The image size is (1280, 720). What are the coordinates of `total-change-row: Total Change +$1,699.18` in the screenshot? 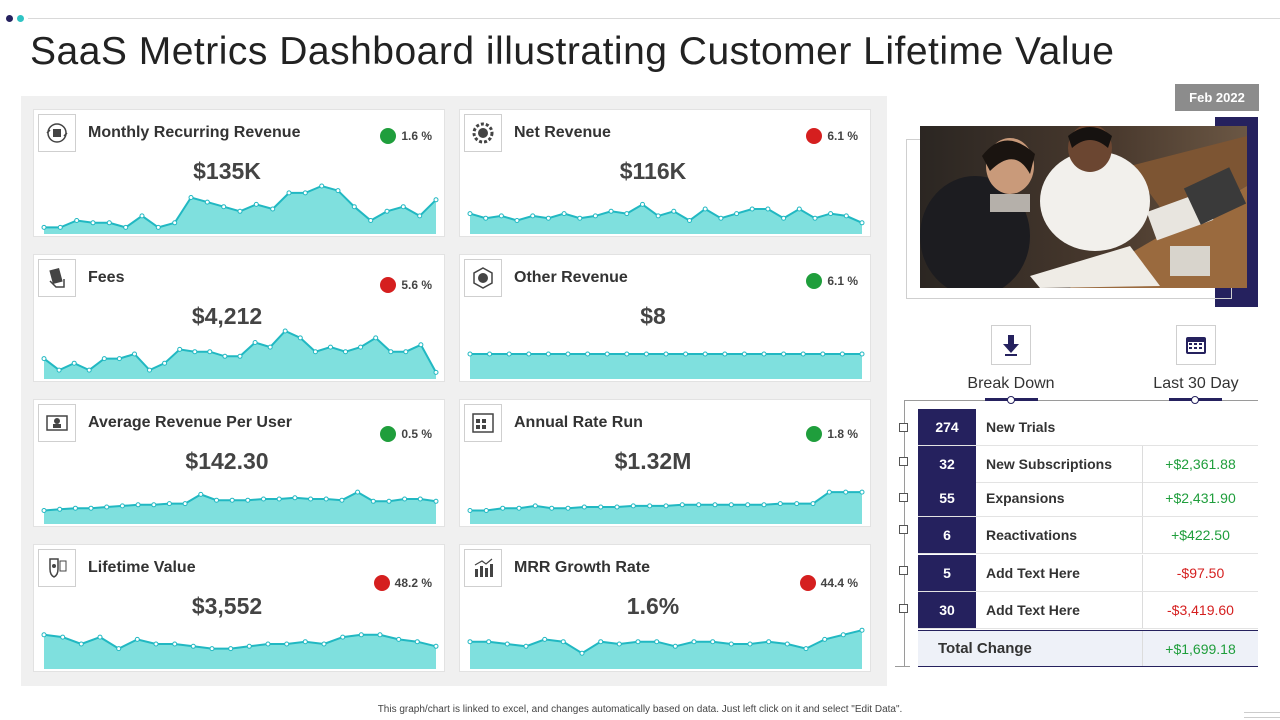 It's located at (1088, 648).